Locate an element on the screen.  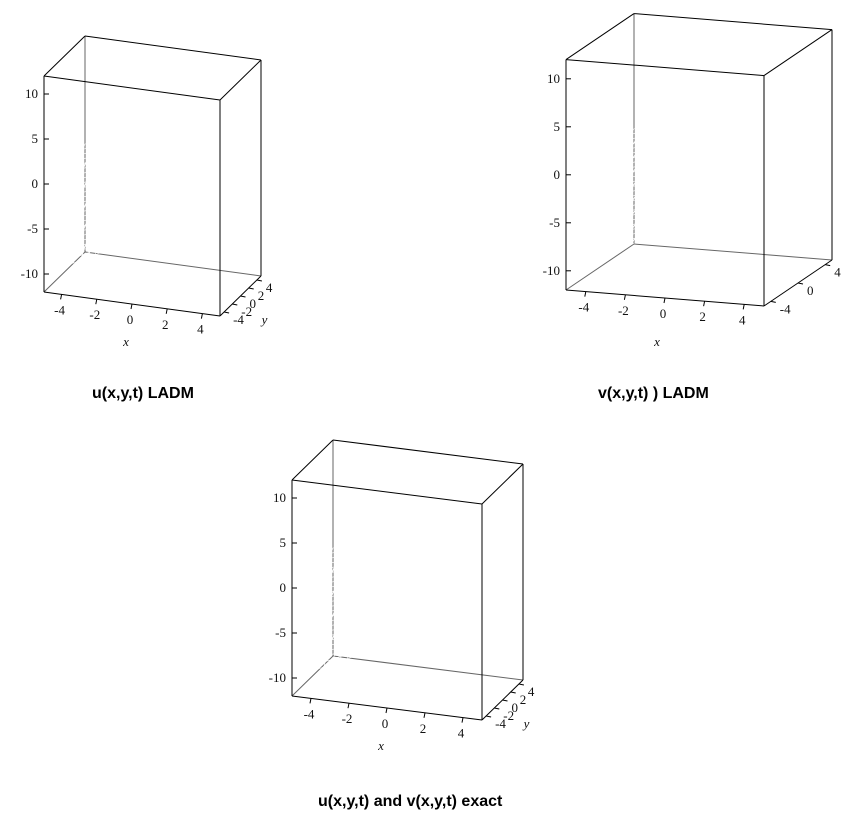
caption-u-ladm: u(x,y,t) LADM is located at coordinates (143, 393).